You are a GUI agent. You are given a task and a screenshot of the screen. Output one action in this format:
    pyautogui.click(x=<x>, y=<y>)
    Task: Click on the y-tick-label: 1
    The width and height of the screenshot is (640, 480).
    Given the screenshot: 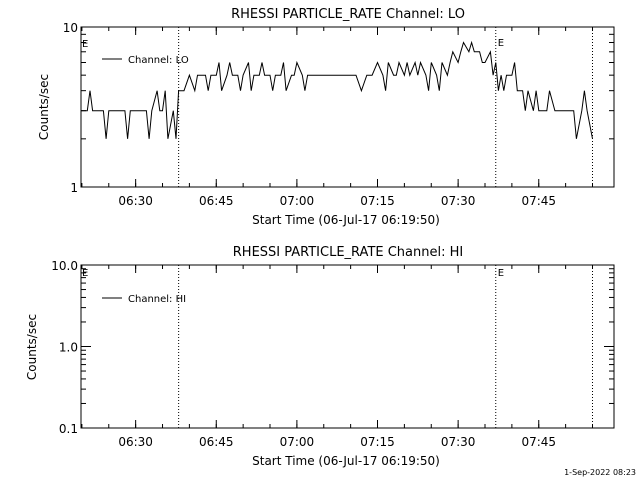 What is the action you would take?
    pyautogui.click(x=74, y=188)
    